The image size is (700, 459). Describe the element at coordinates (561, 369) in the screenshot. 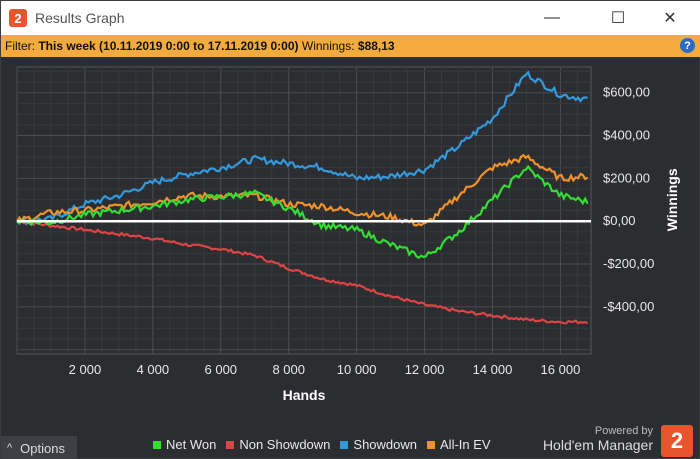

I see `x-tick-label: 16 000` at that location.